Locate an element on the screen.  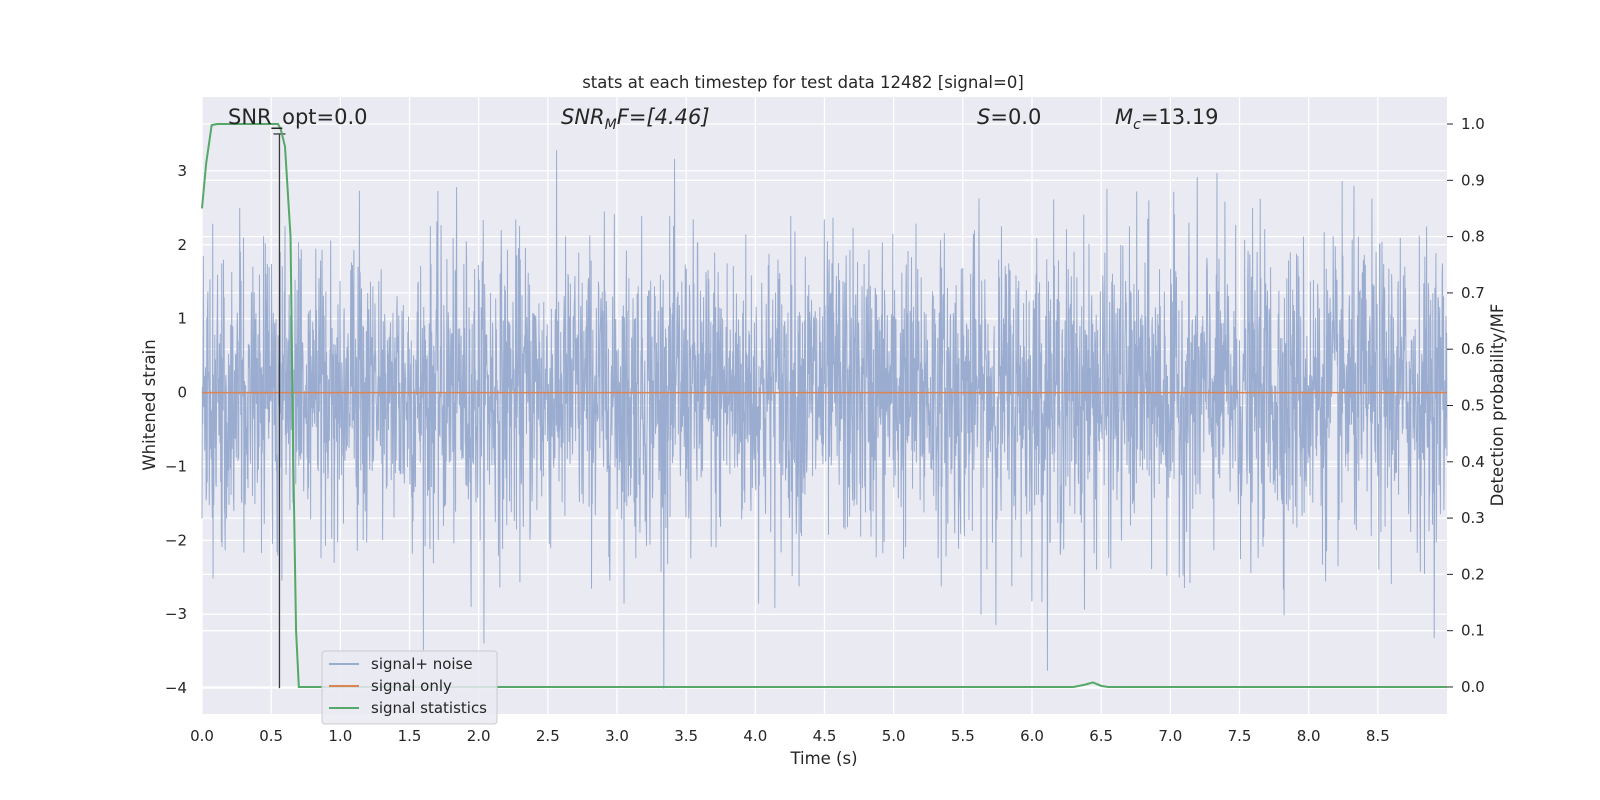
y-tick-label: 1 is located at coordinates (182, 319).